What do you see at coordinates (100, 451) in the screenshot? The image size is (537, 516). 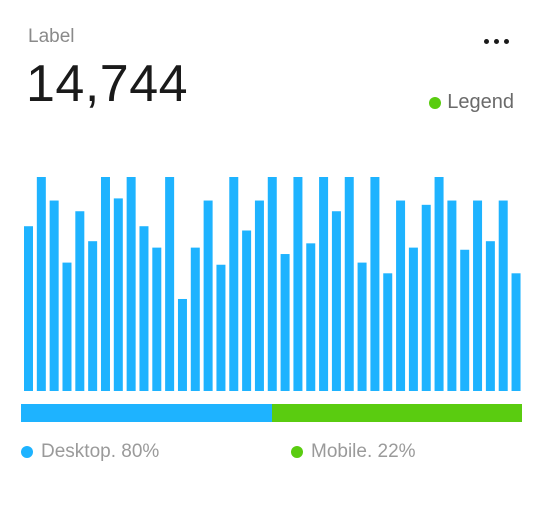 I see `desktop-label: Desktop. 80%` at bounding box center [100, 451].